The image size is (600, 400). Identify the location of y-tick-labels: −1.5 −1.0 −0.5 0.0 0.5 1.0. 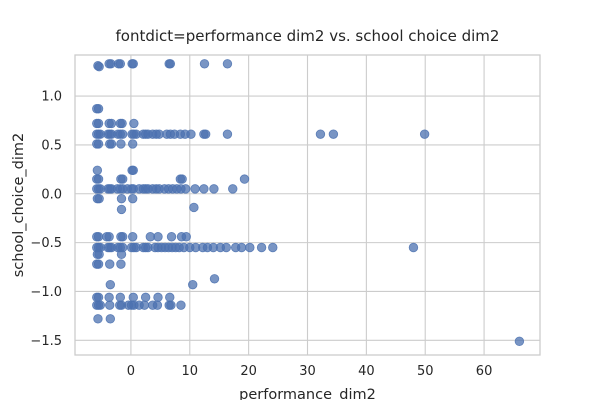
(46, 219).